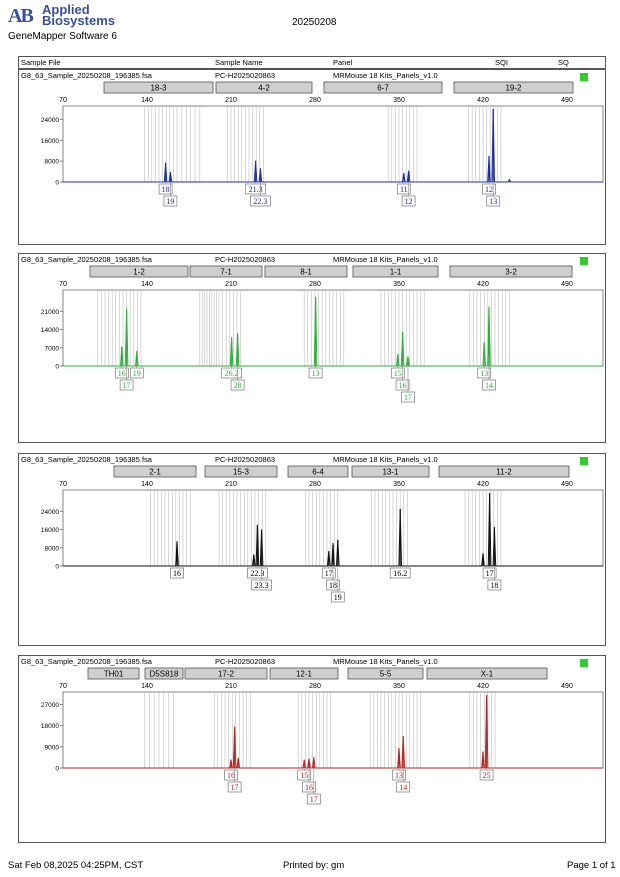  I want to click on footer-printed-by: Printed by: gm, so click(314, 865).